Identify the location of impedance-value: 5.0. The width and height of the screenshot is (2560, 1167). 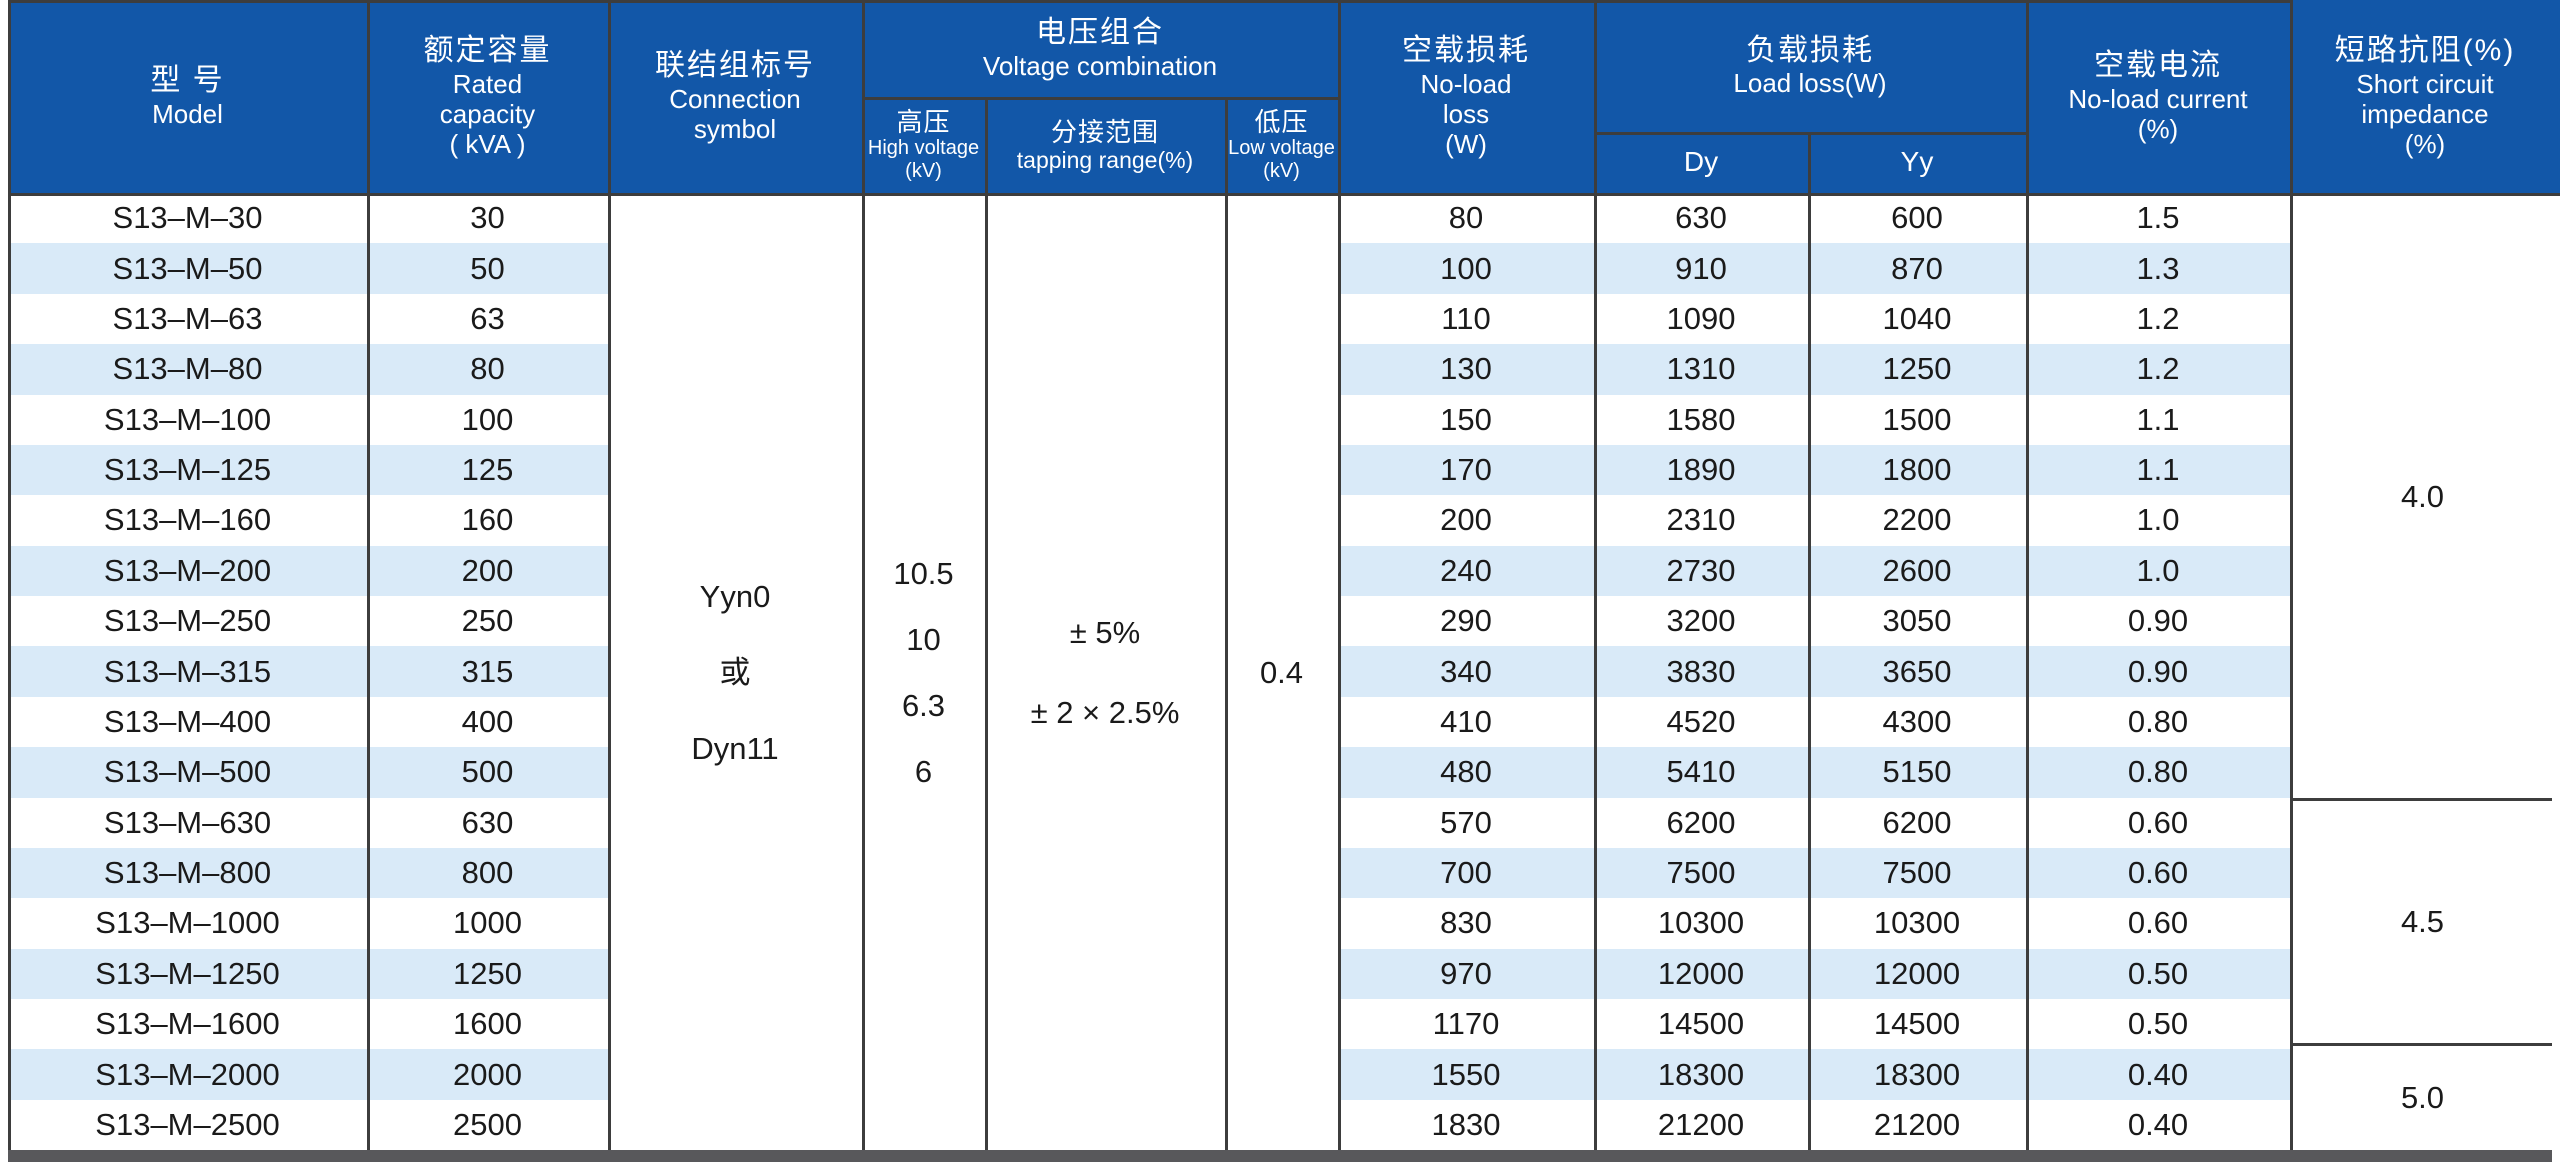
(2422, 1097).